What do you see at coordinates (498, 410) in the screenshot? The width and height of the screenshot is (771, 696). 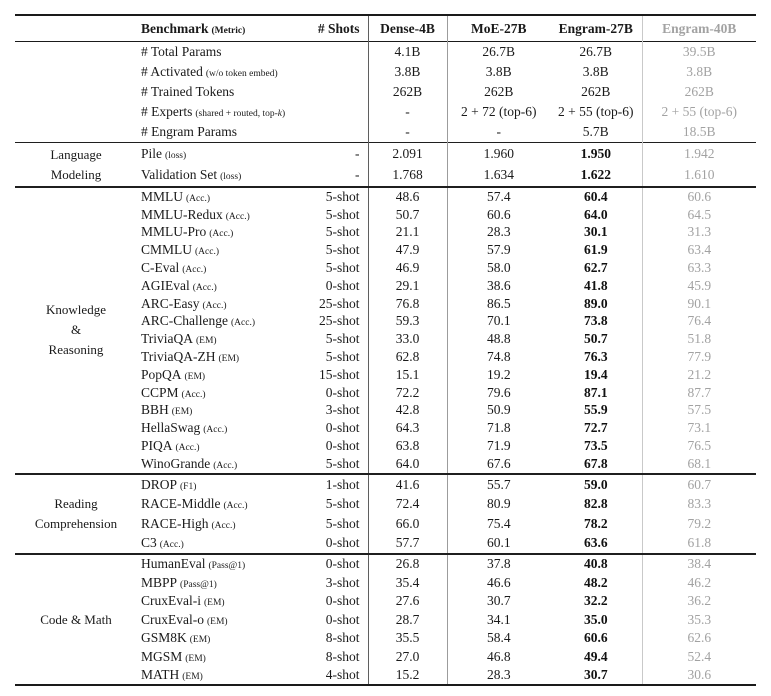 I see `value-moe-27b: 50.9` at bounding box center [498, 410].